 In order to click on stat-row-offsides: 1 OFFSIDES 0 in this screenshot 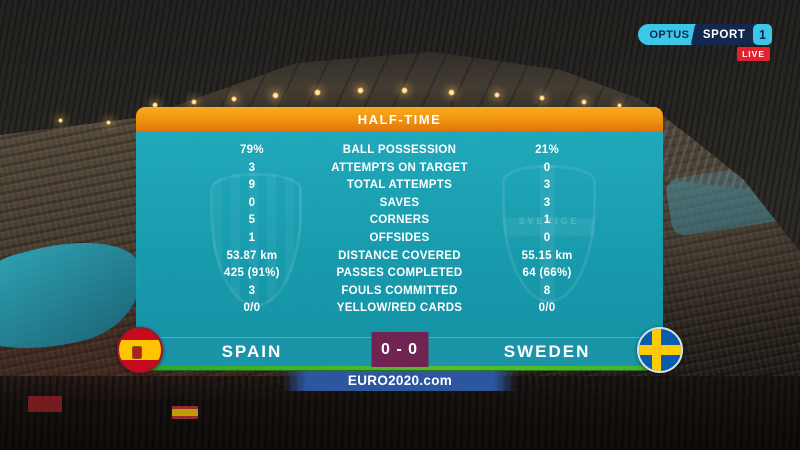, I will do `click(399, 241)`.